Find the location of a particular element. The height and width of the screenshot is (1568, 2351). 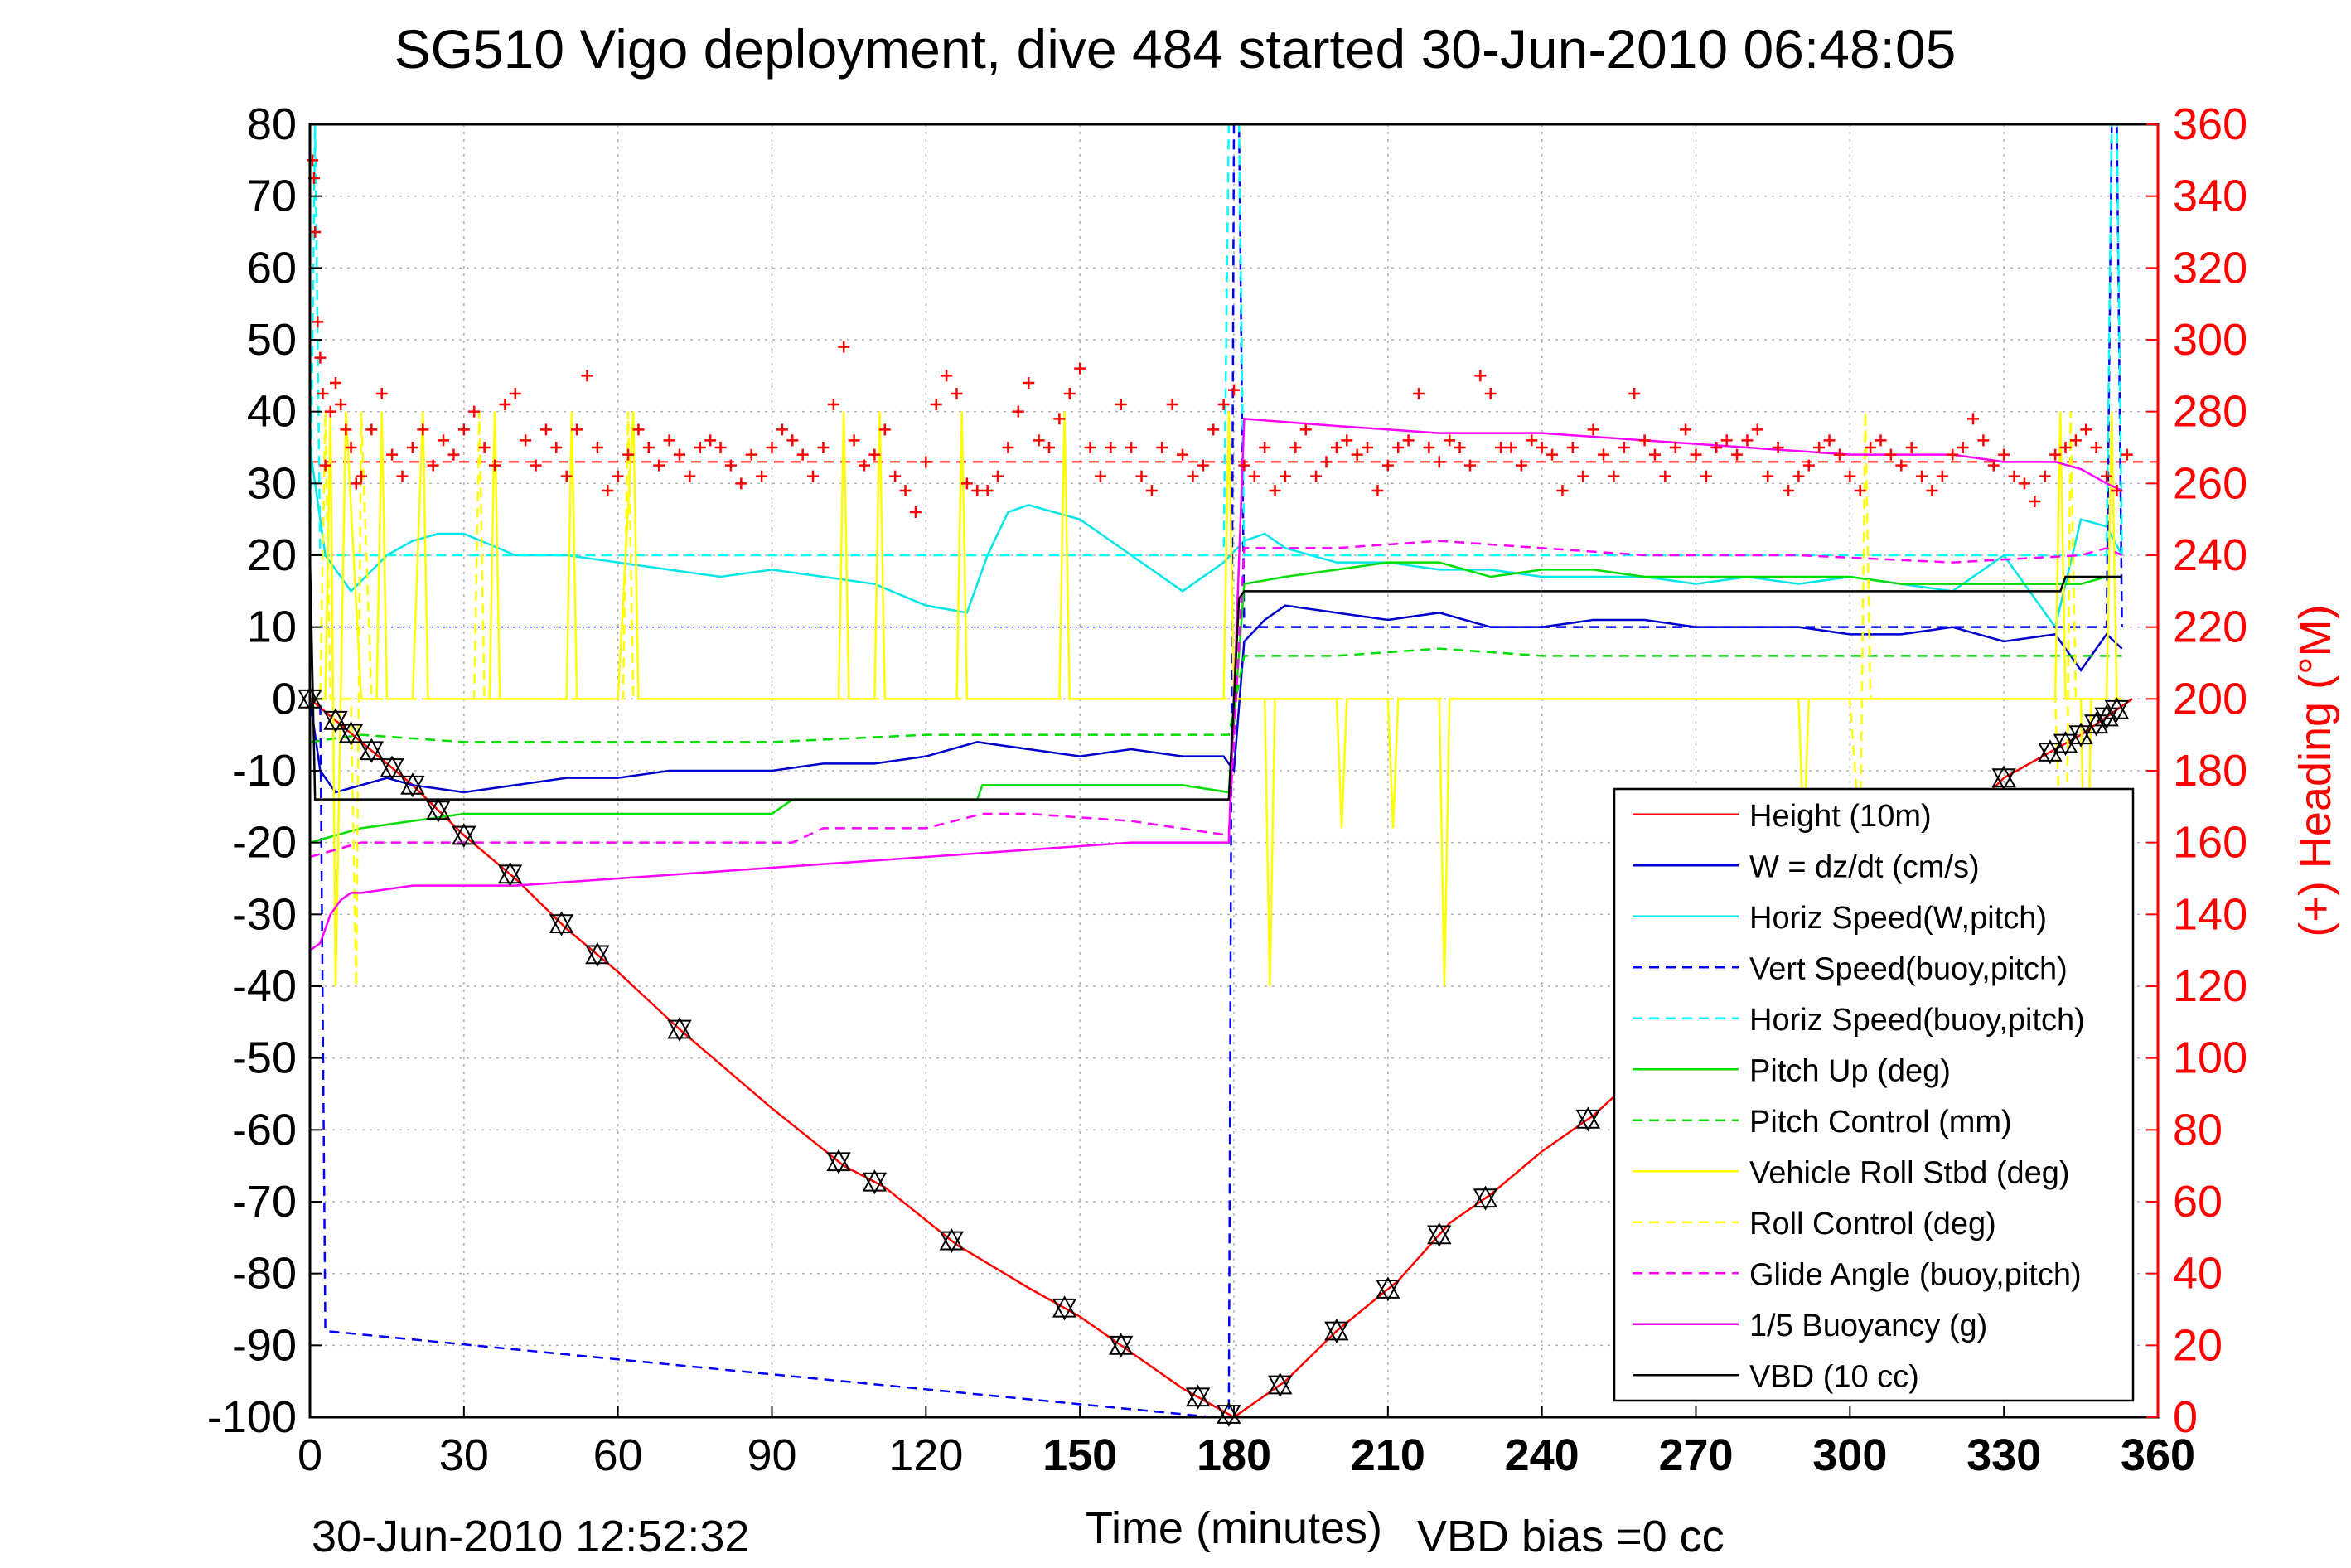

x-tick-label: 180 is located at coordinates (1234, 1455).